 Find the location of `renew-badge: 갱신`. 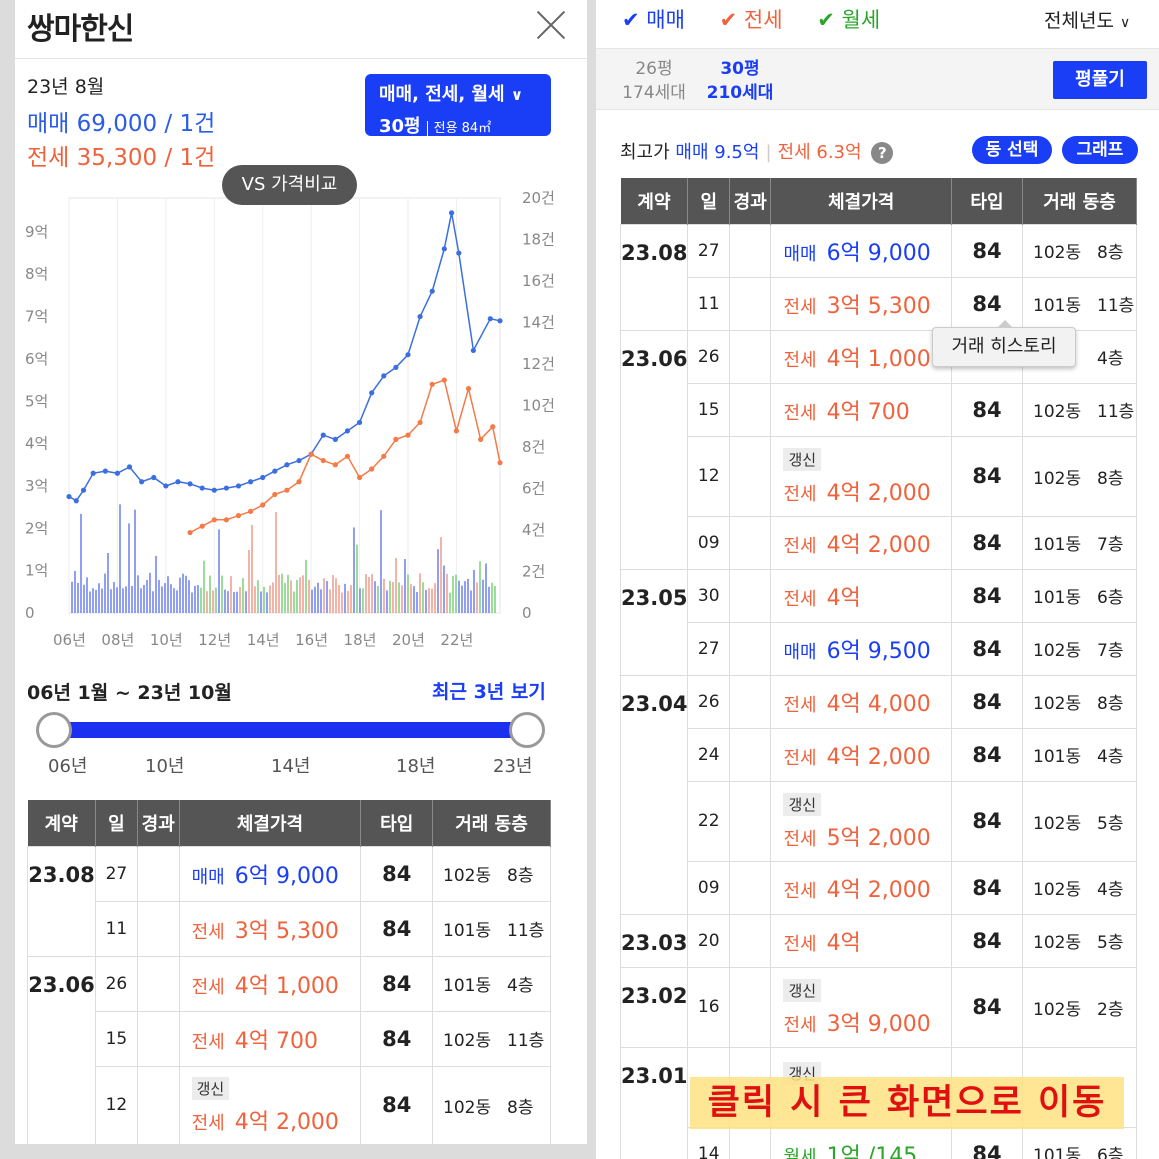

renew-badge: 갱신 is located at coordinates (802, 459).